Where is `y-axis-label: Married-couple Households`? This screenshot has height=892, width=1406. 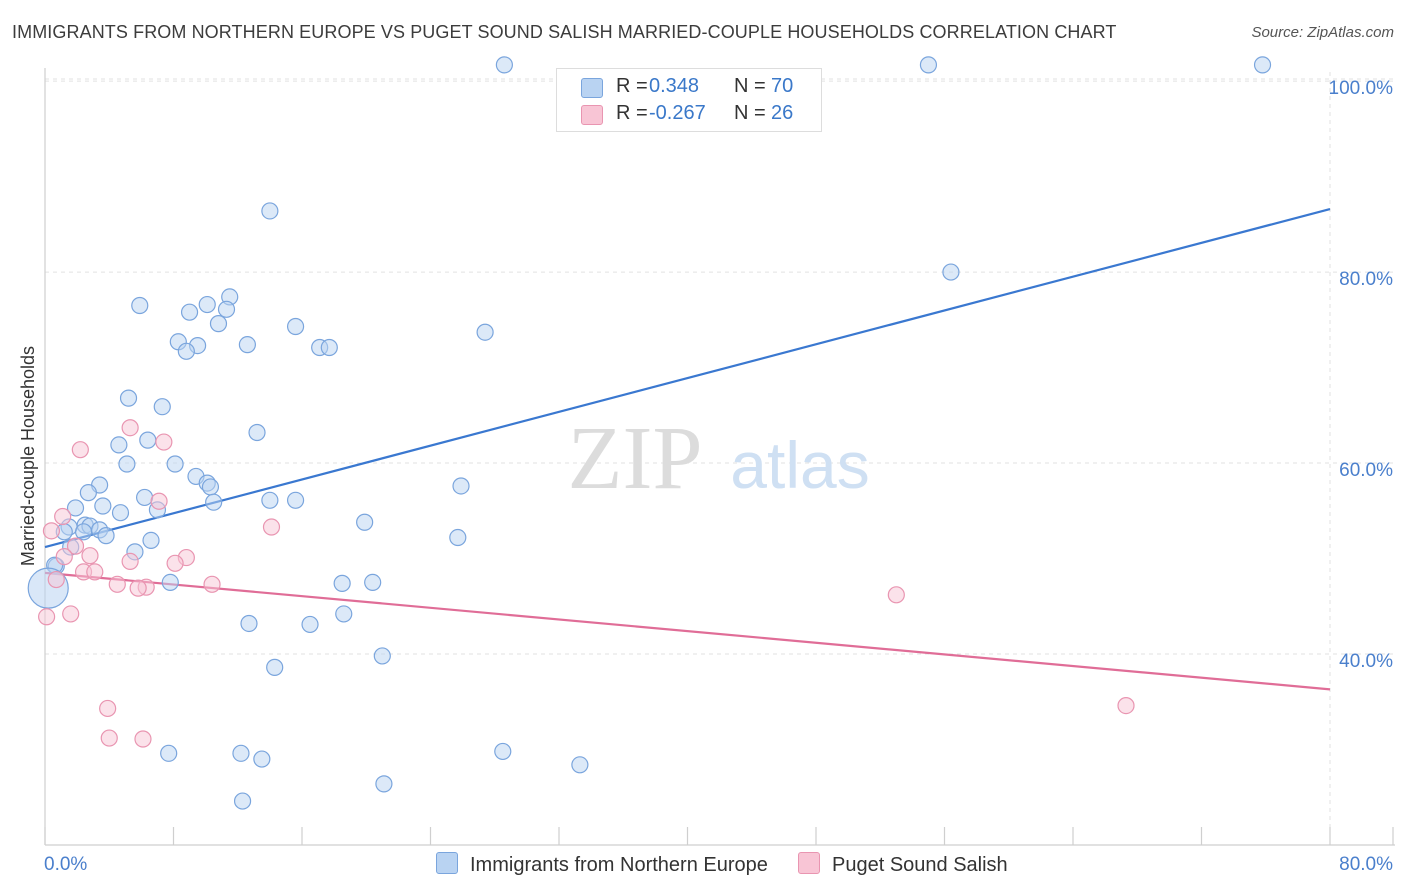 y-axis-label: Married-couple Households is located at coordinates (28, 456).